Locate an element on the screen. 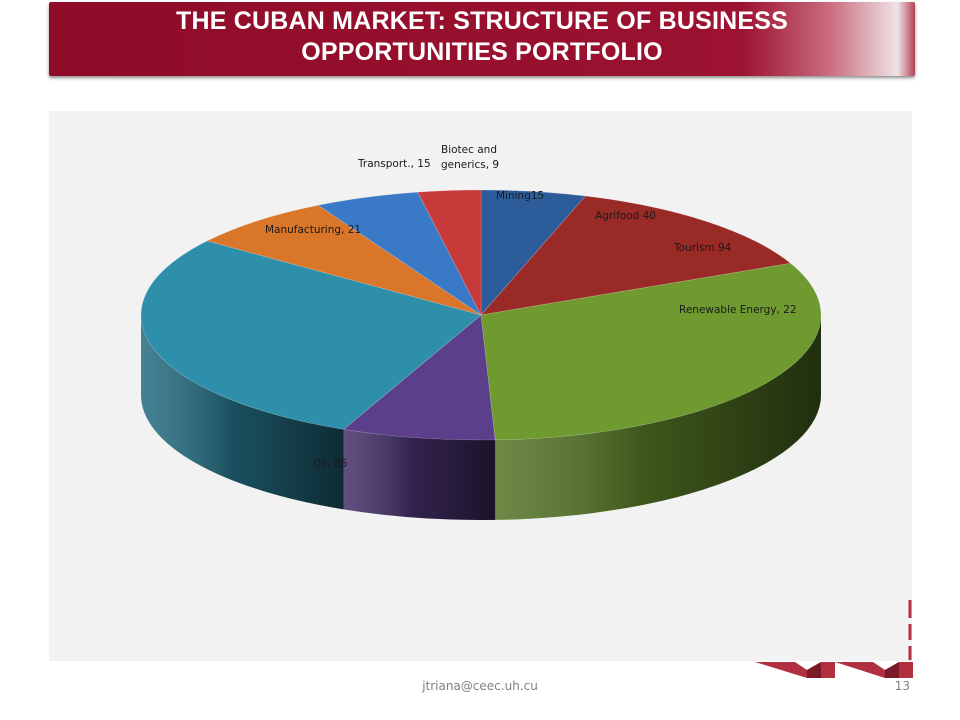 The width and height of the screenshot is (960, 720). title-line-2: OPPORTUNITIES PORTFOLIO is located at coordinates (482, 52).